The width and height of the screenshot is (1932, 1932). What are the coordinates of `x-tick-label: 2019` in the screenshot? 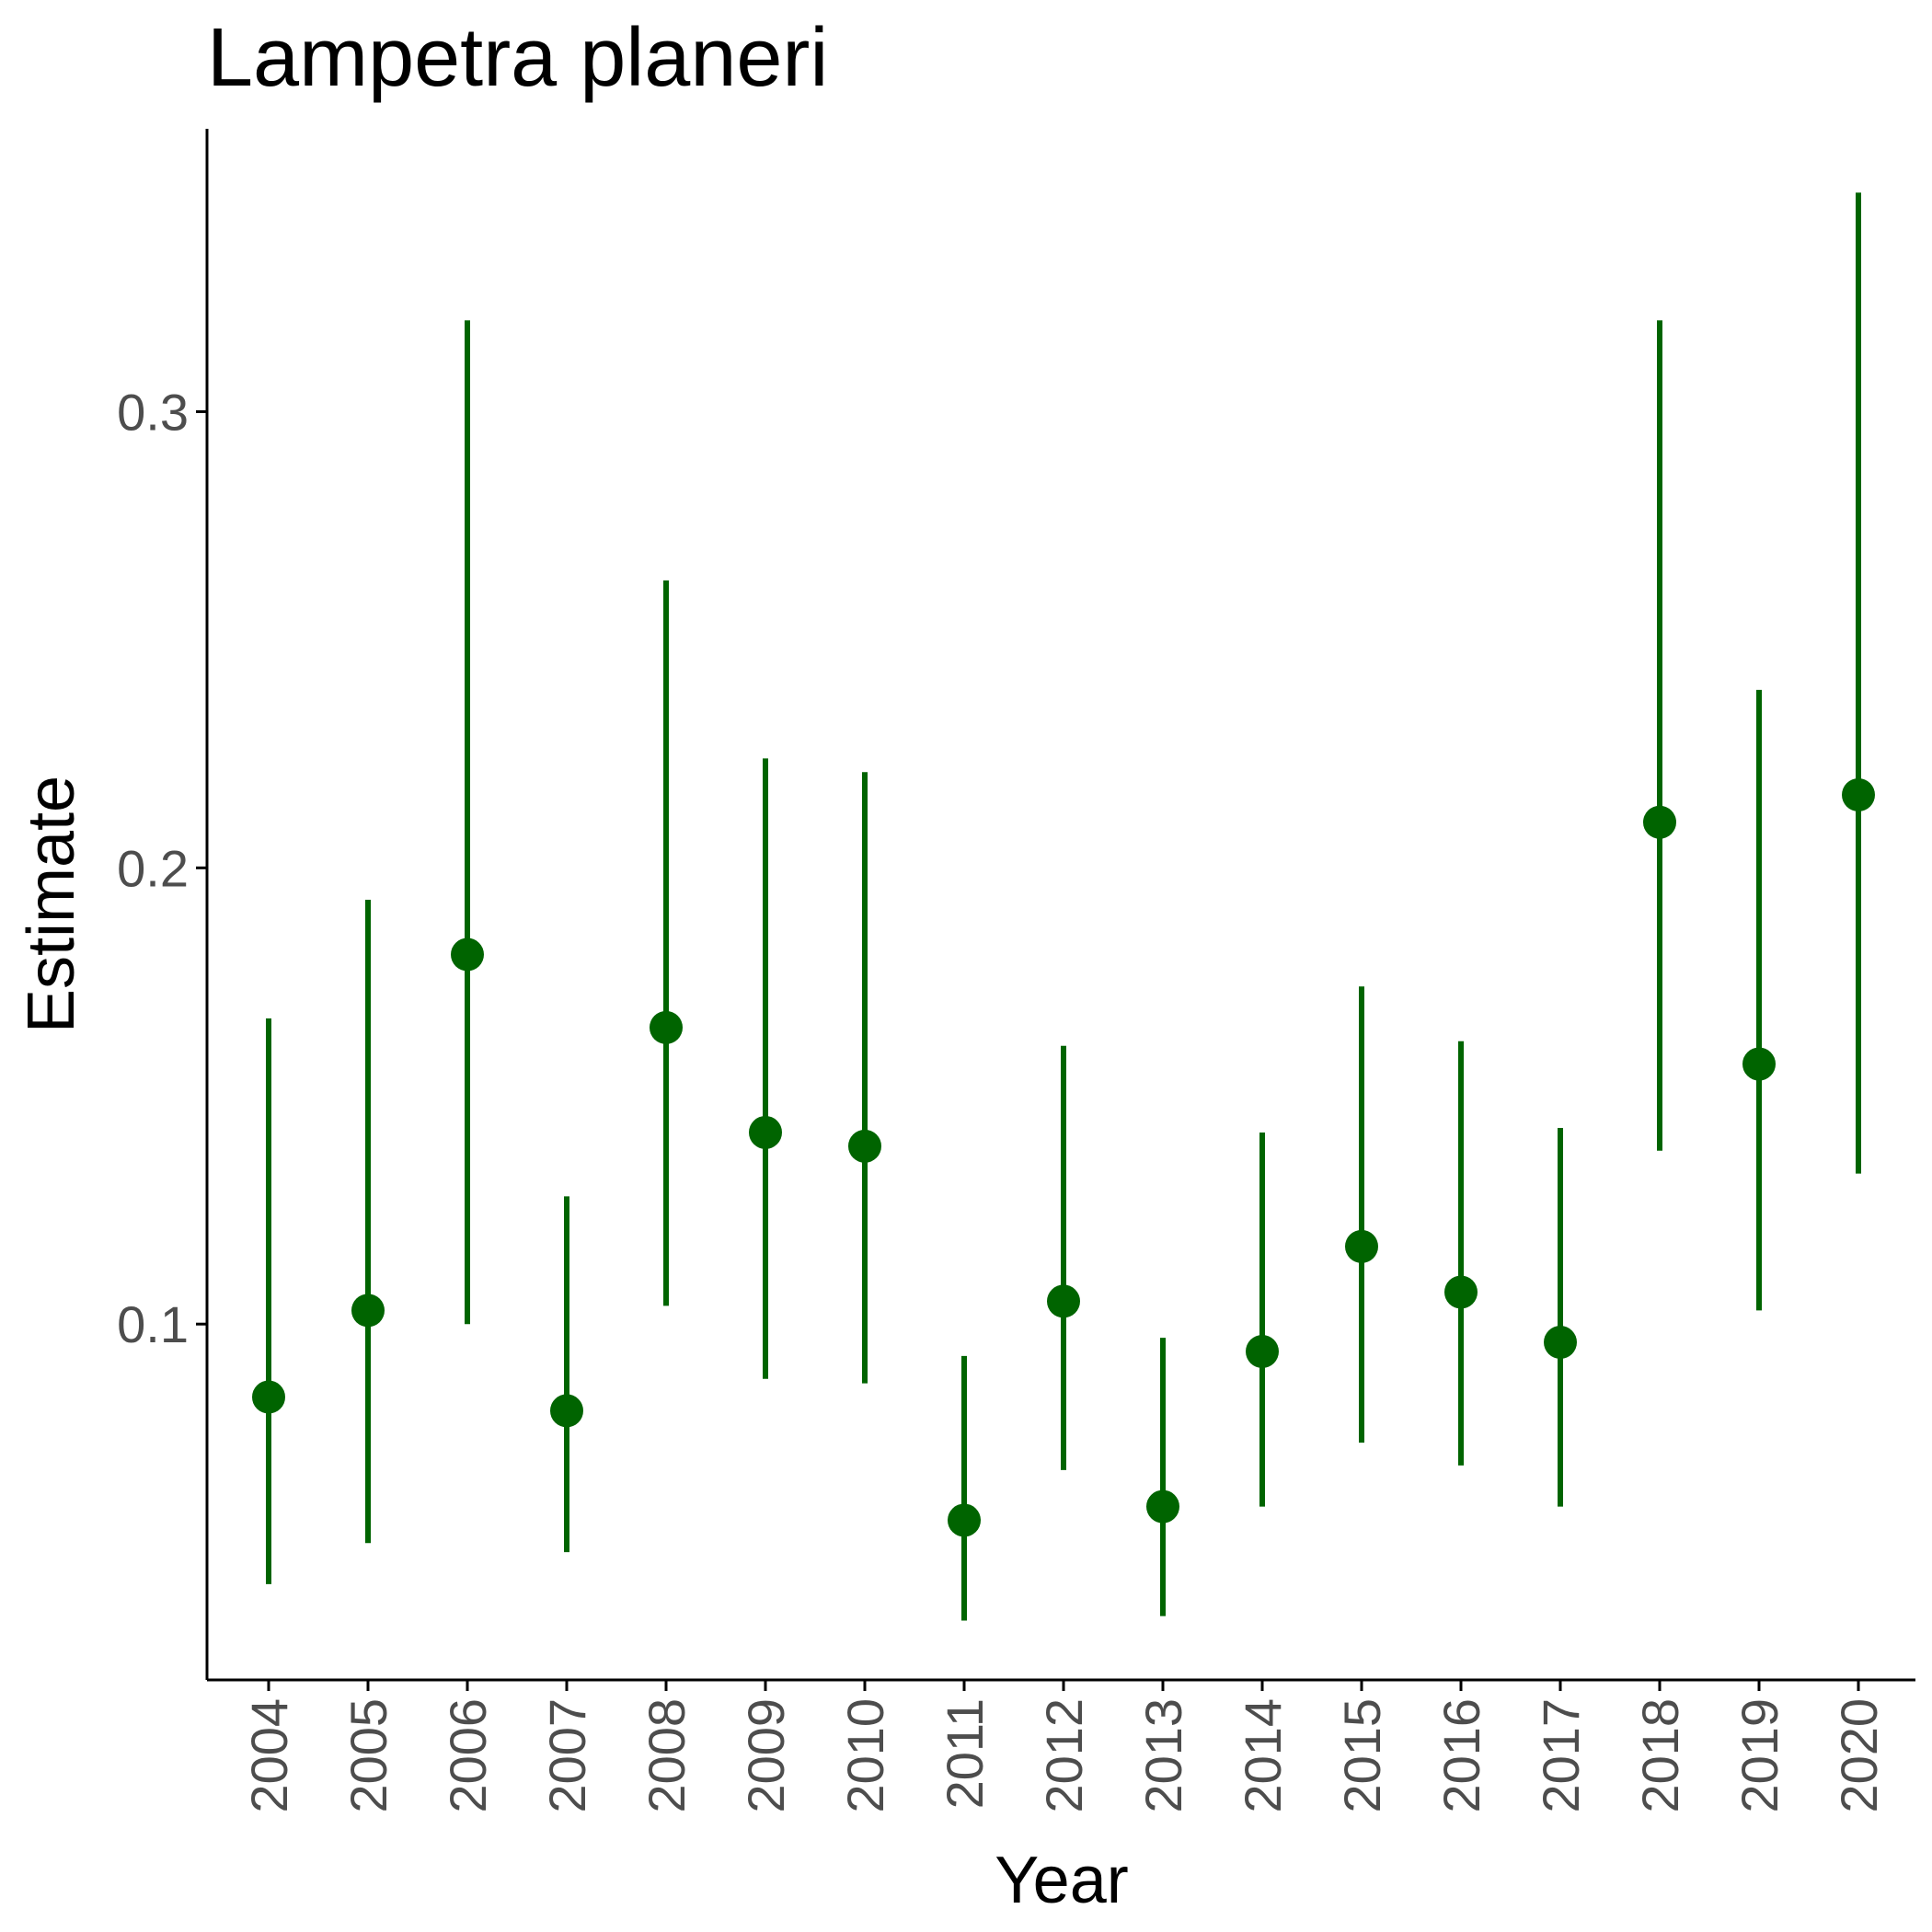 It's located at (1759, 1755).